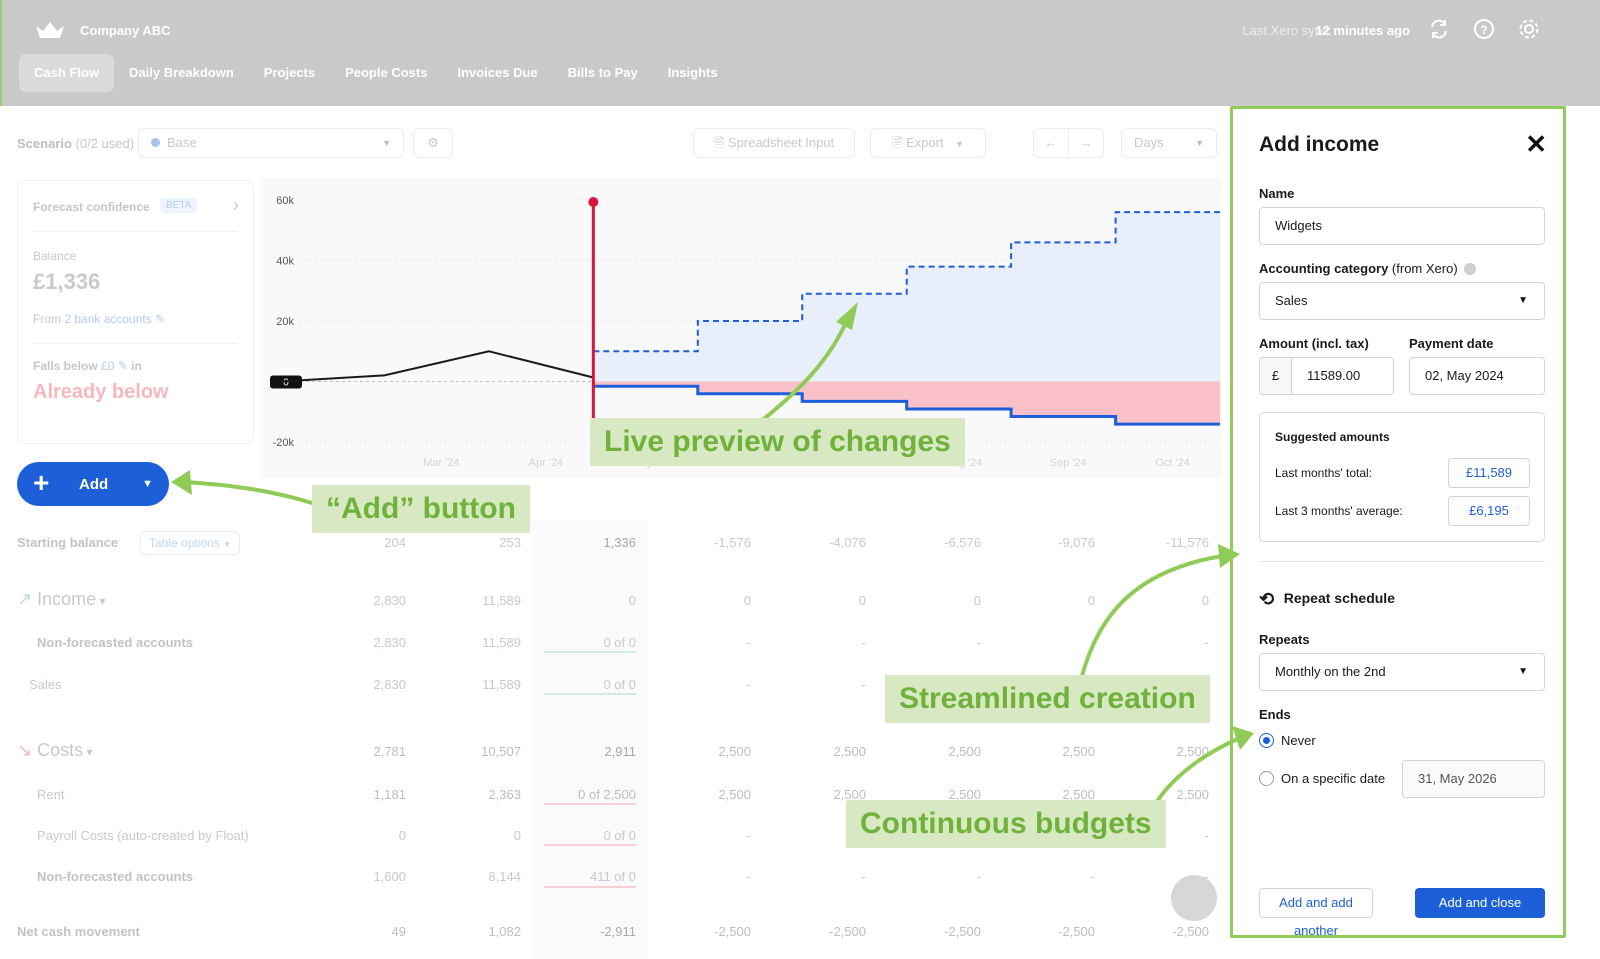 The width and height of the screenshot is (1600, 959). What do you see at coordinates (1266, 778) in the screenshot?
I see `specific-date-radio` at bounding box center [1266, 778].